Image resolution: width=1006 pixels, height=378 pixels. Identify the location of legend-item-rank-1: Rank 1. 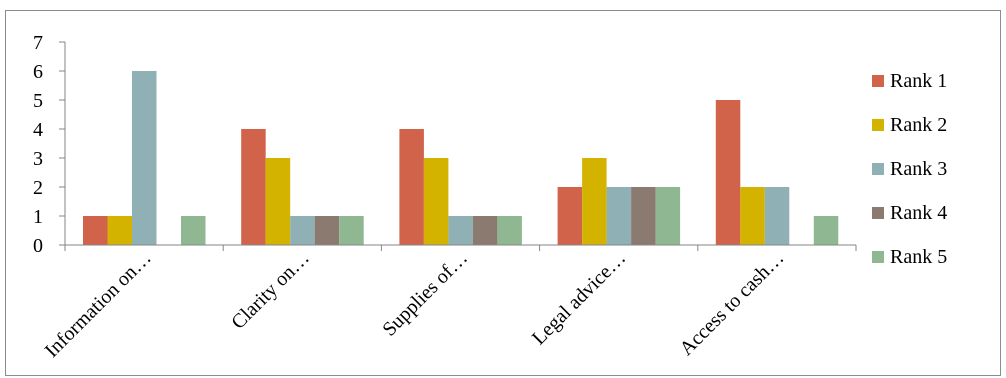
(909, 81).